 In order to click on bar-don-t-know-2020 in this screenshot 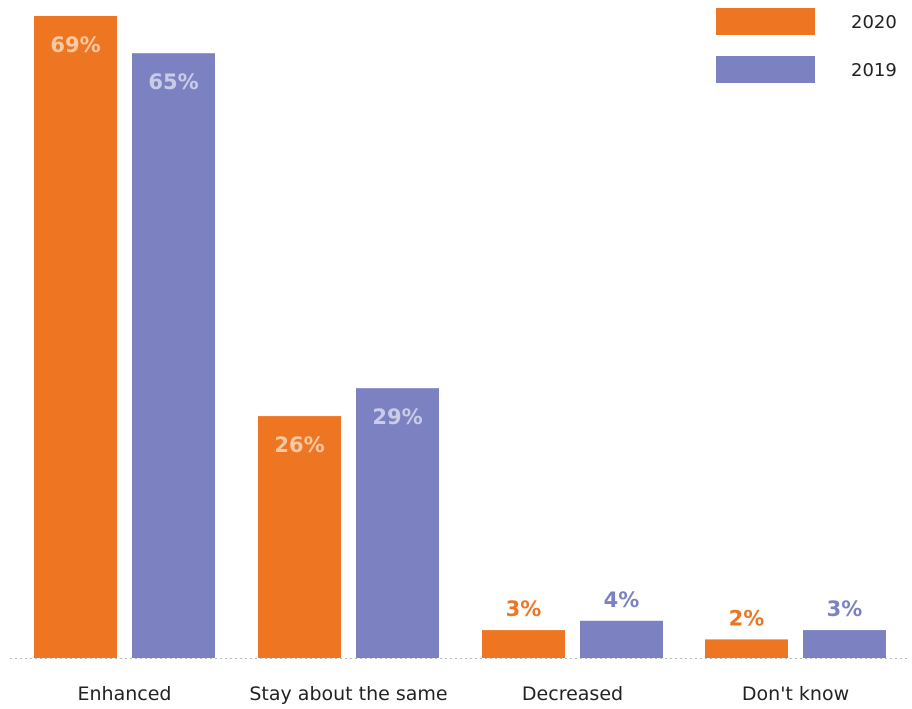, I will do `click(746, 648)`.